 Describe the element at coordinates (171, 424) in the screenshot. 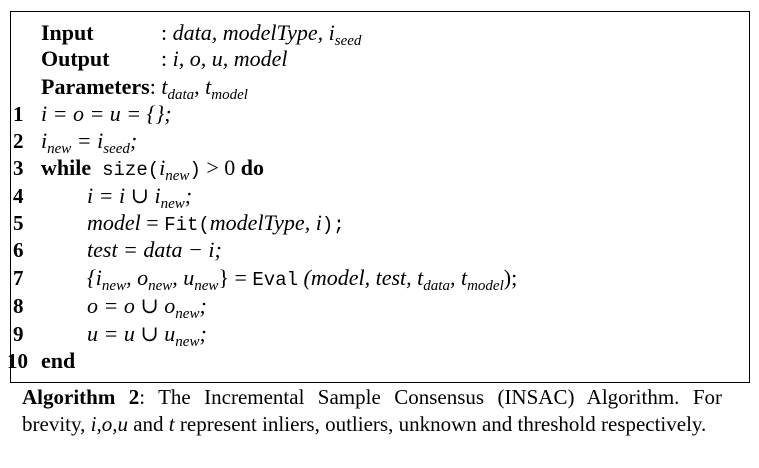

I see `caption-var-t: t` at that location.